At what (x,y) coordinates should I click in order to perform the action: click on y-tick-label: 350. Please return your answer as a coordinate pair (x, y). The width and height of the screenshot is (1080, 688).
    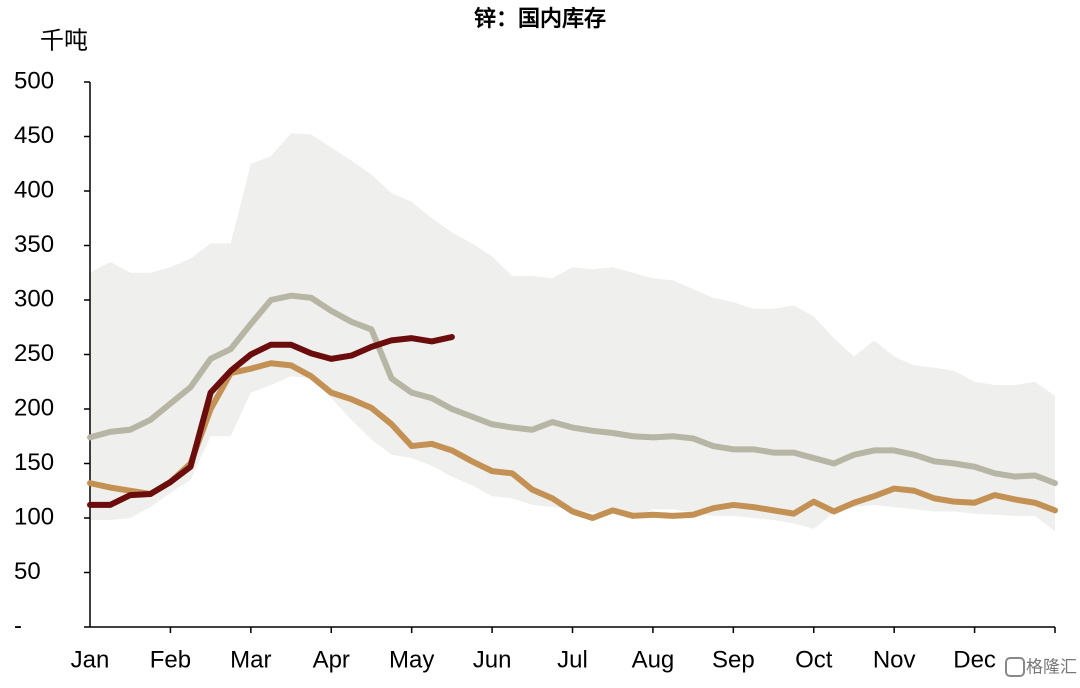
    Looking at the image, I should click on (34, 244).